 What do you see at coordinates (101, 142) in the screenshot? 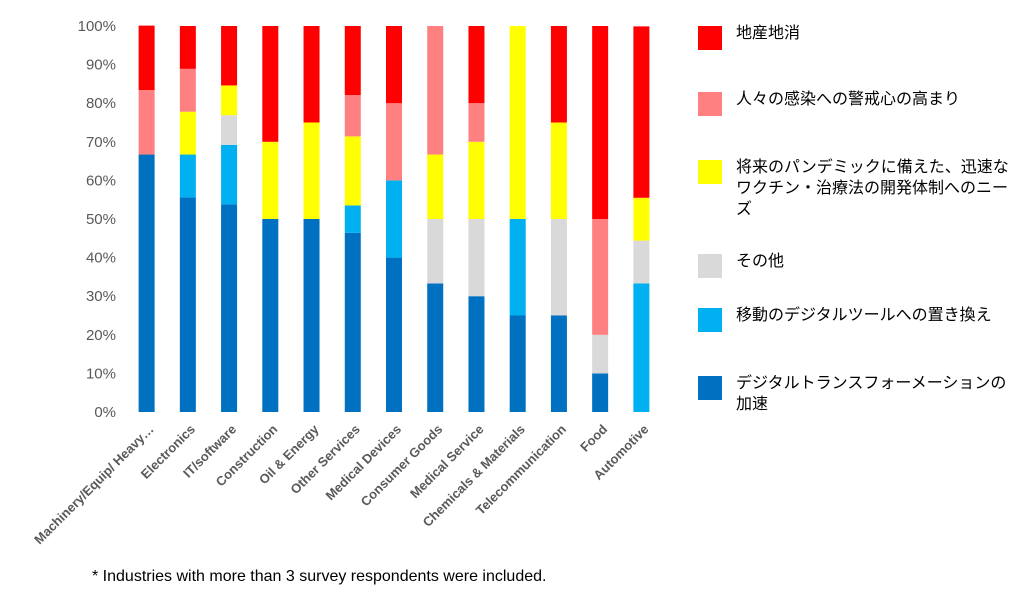
I see `y-tick-label: 70%` at bounding box center [101, 142].